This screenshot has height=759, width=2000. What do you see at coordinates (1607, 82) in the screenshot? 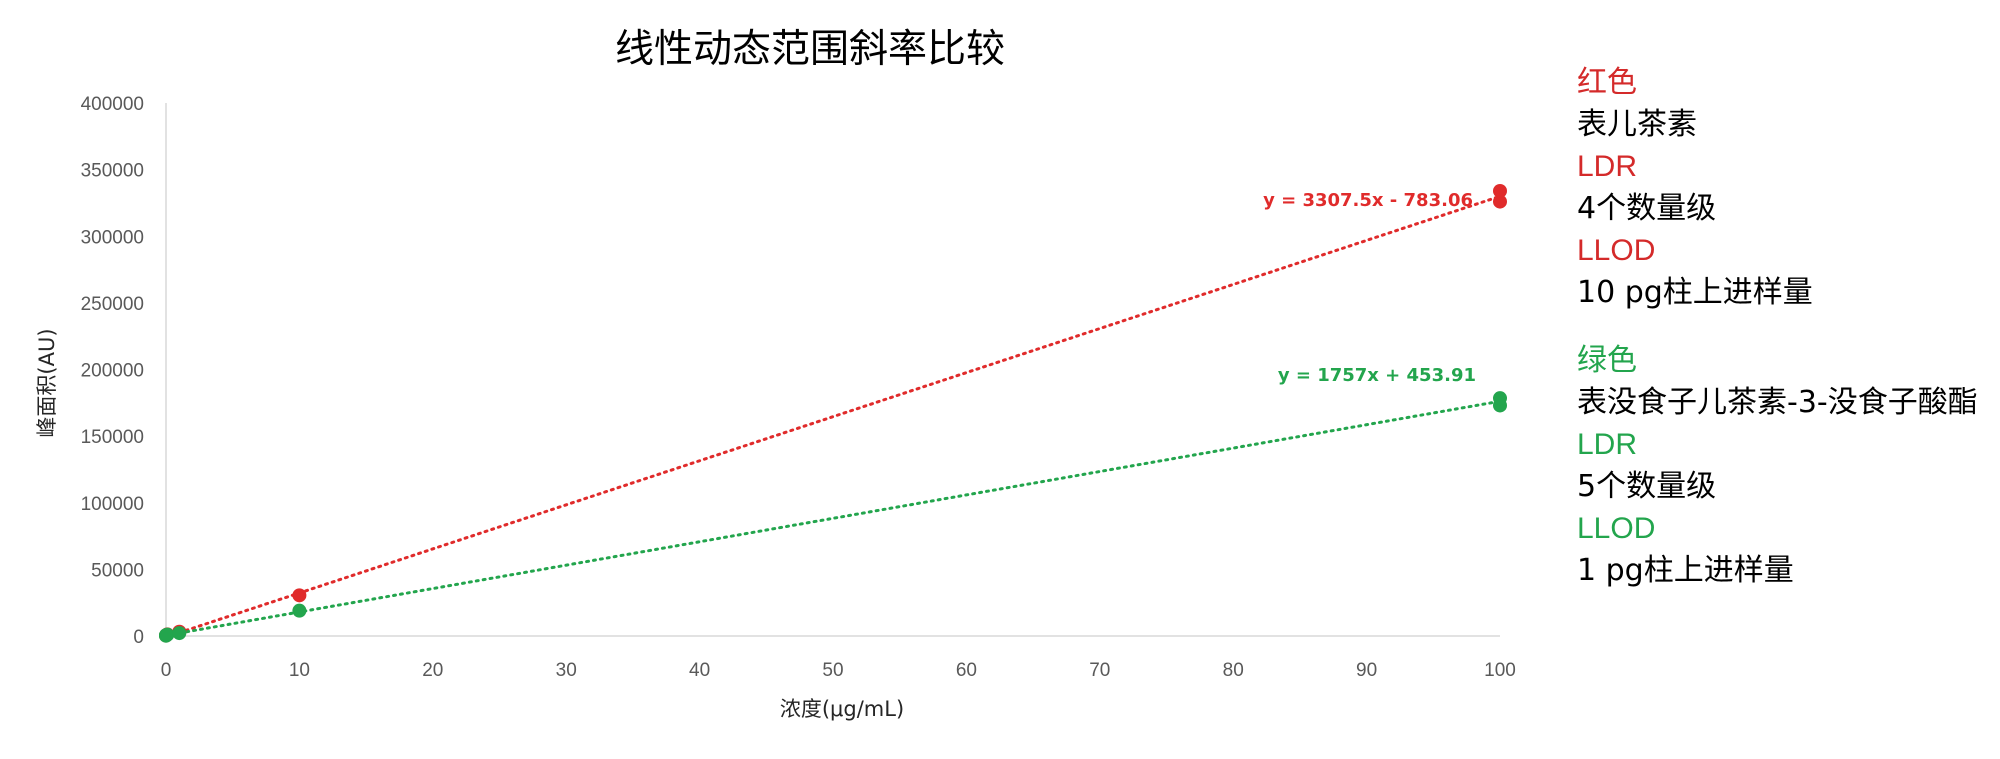
I see `legend-red-color-word: 红色` at bounding box center [1607, 82].